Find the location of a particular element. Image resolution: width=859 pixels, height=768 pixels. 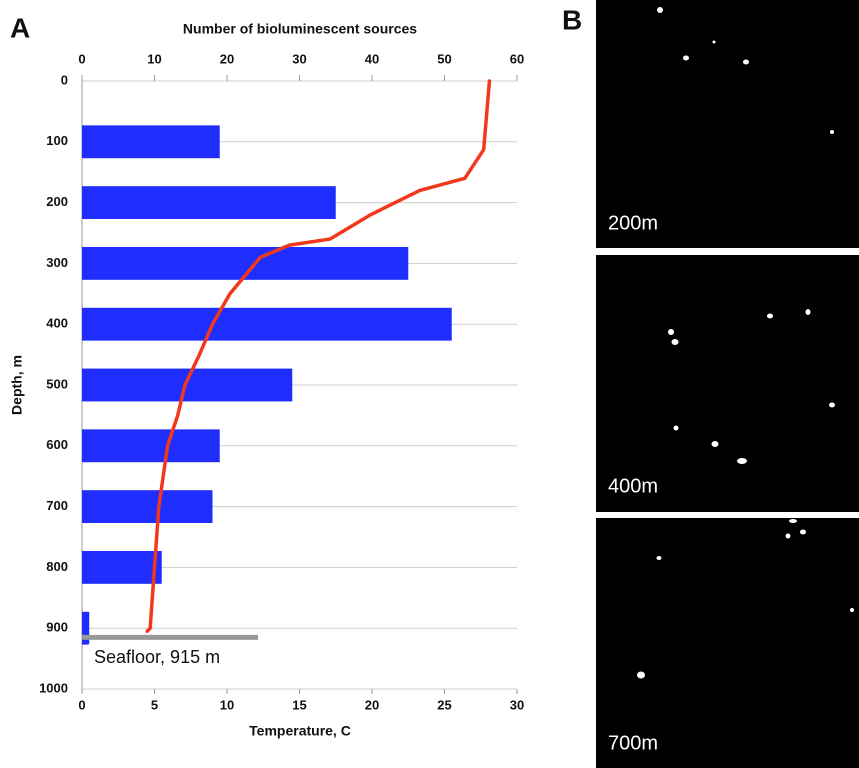

y-tick-label: 0 is located at coordinates (64, 79).